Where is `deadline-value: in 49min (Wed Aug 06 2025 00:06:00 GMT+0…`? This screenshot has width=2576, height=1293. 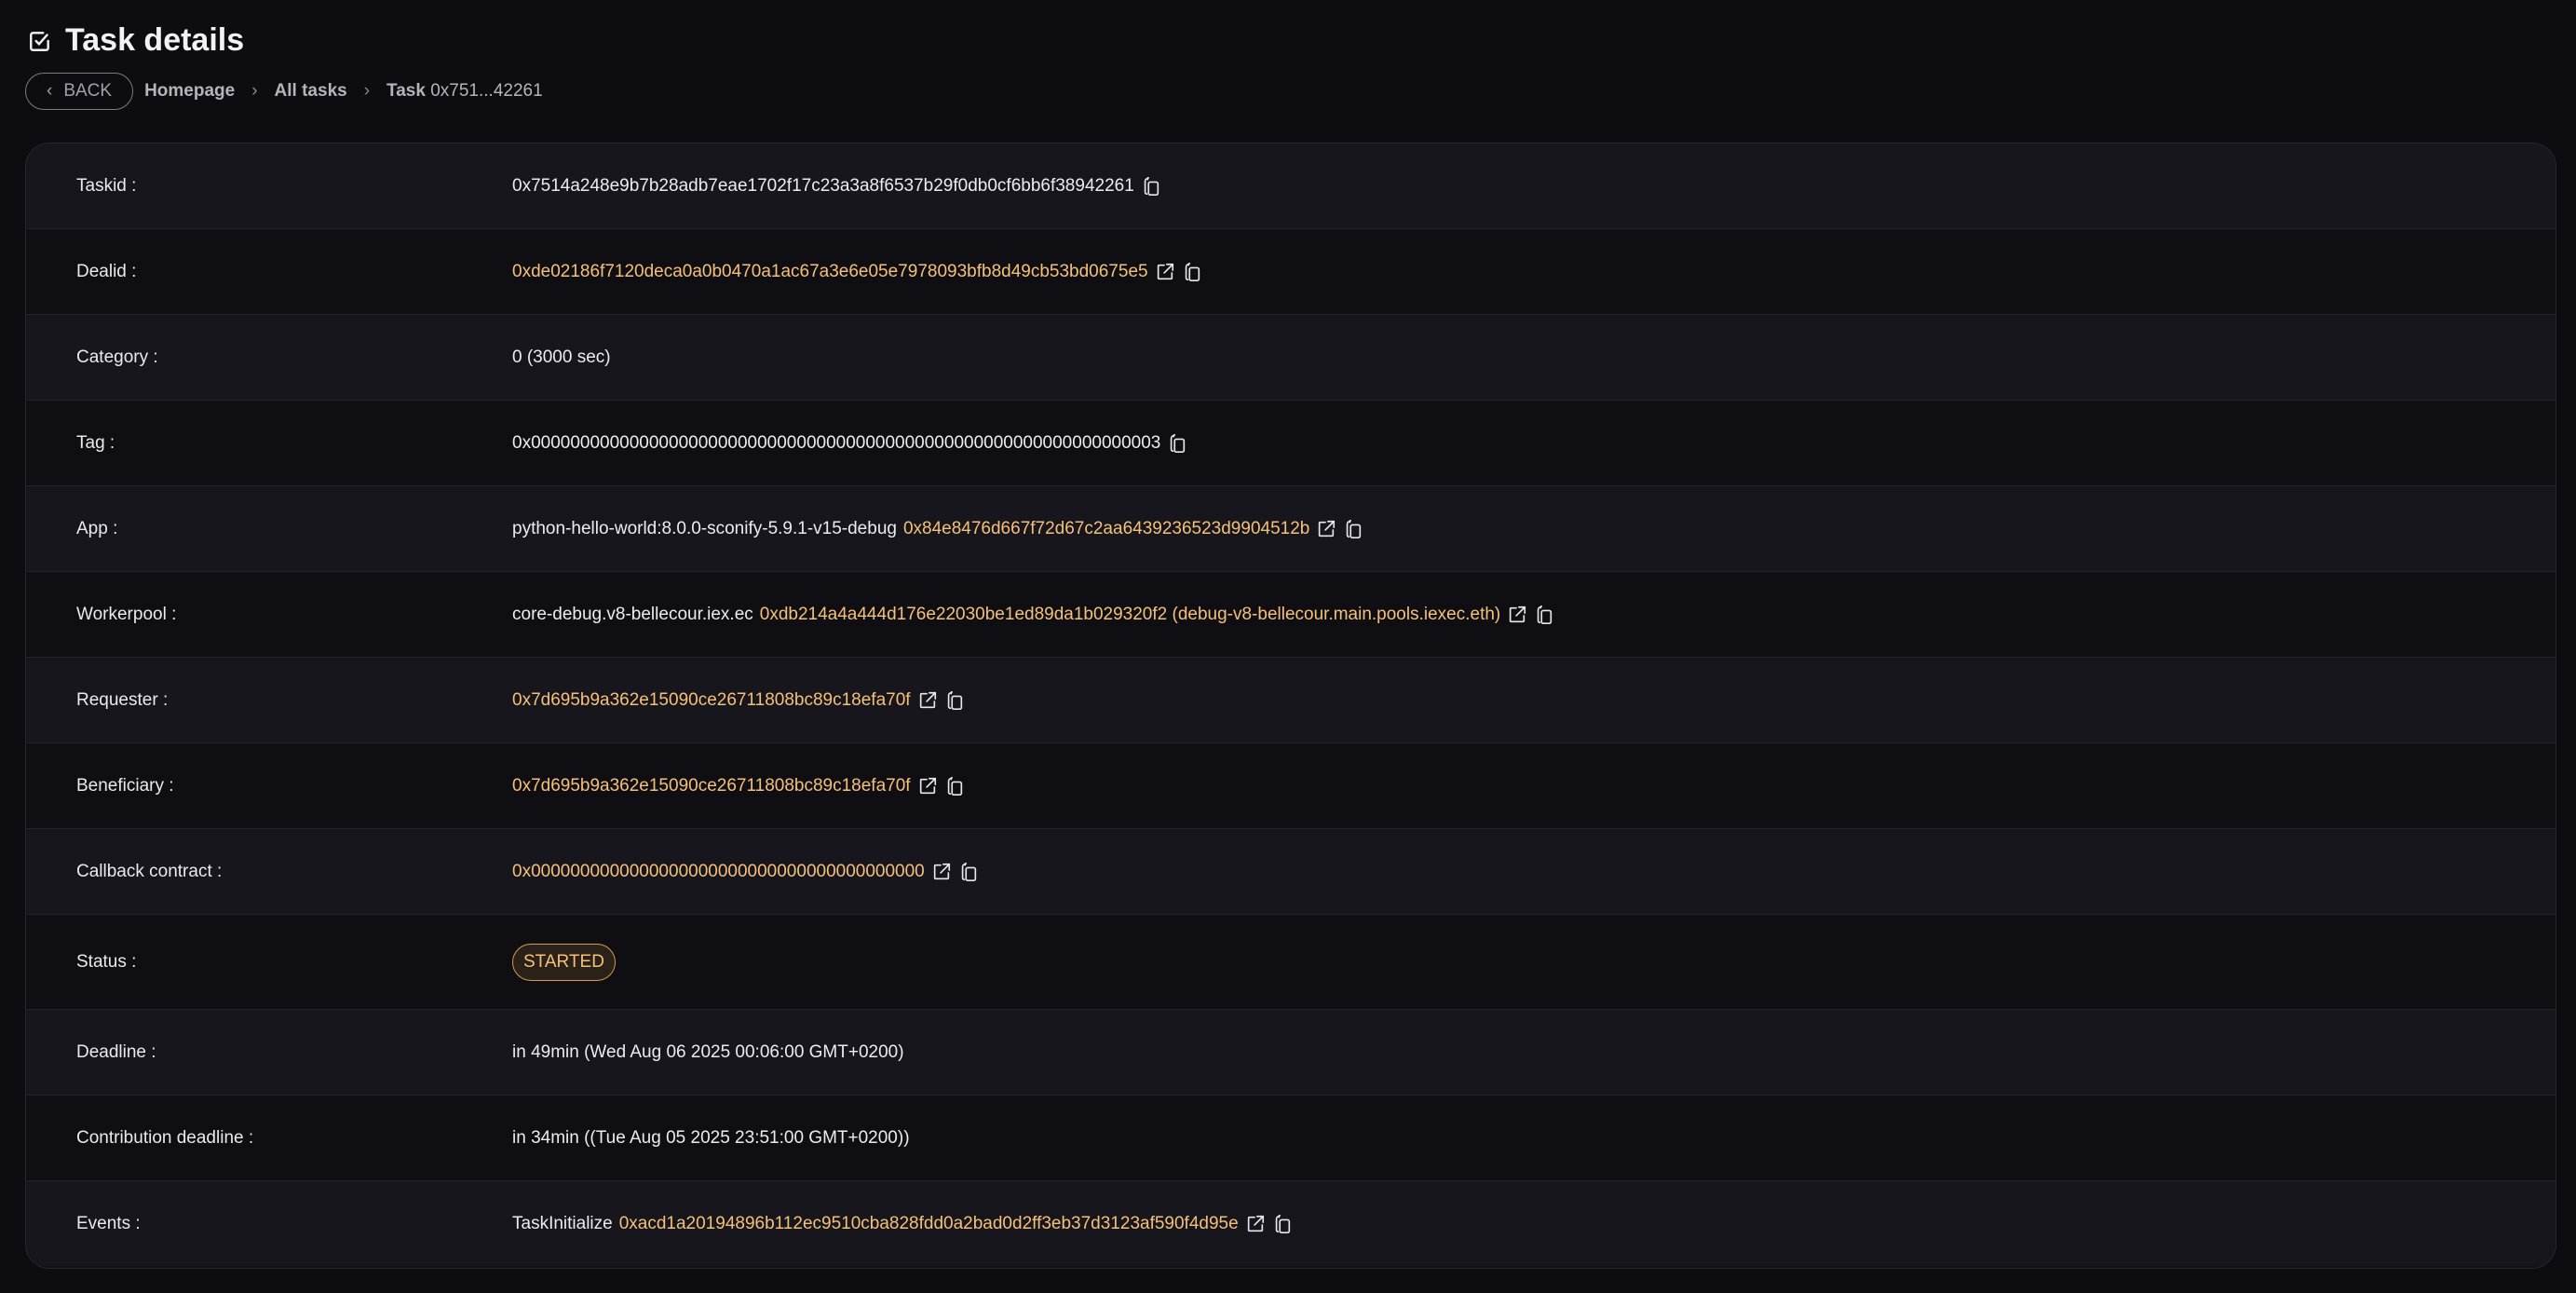
deadline-value: in 49min (Wed Aug 06 2025 00:06:00 GMT+0… is located at coordinates (708, 1051).